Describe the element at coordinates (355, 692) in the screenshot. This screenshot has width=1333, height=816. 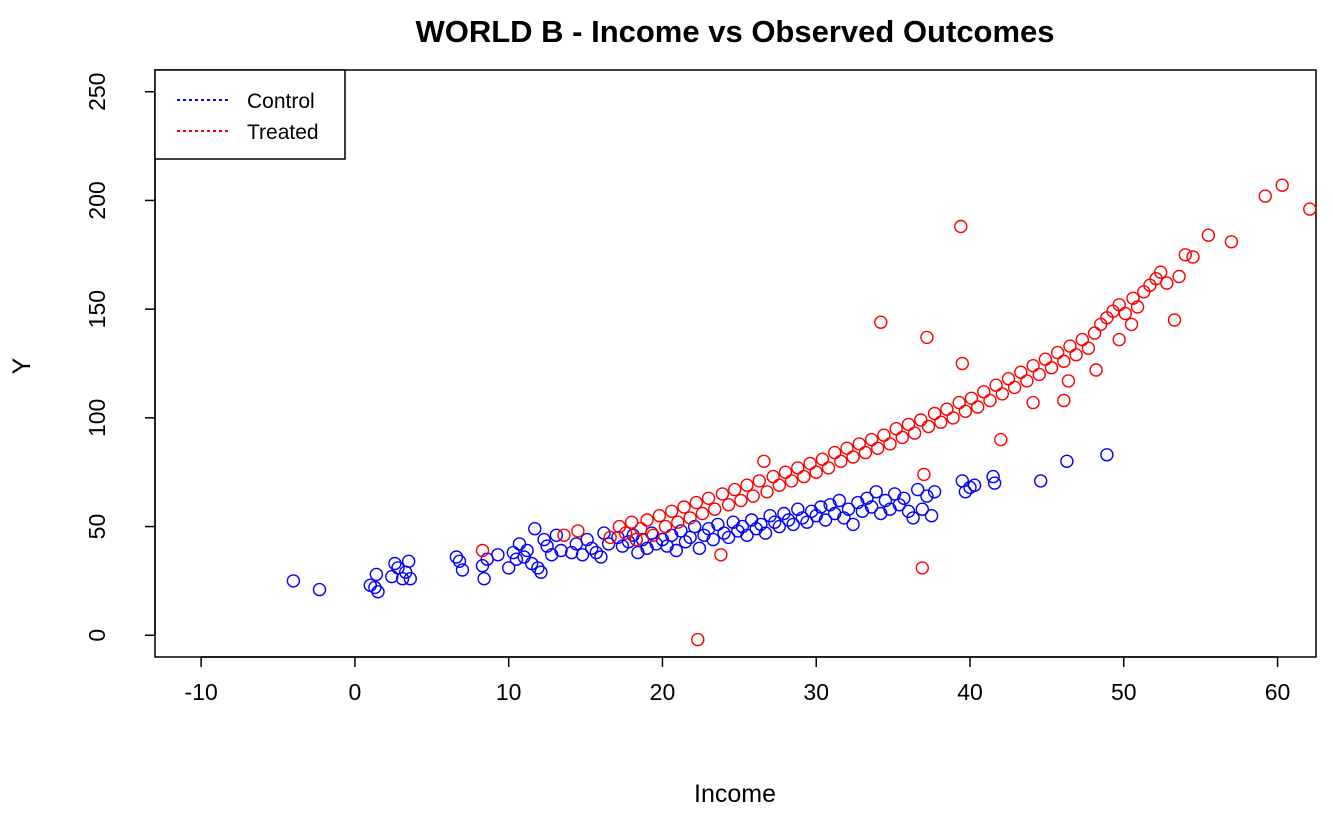
I see `x-tick-label: 0` at that location.